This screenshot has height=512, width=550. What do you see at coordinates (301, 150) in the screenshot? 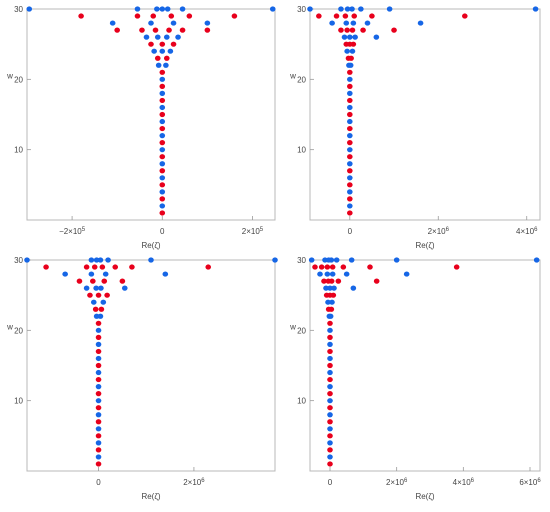
I see `y-tick-label: 10` at bounding box center [301, 150].